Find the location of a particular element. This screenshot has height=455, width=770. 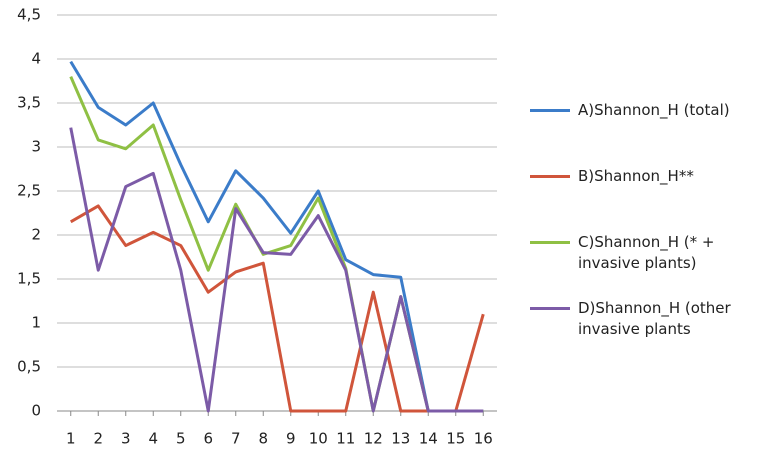

legend-item: C)Shannon_H (* + invasive plants) is located at coordinates (650, 265).